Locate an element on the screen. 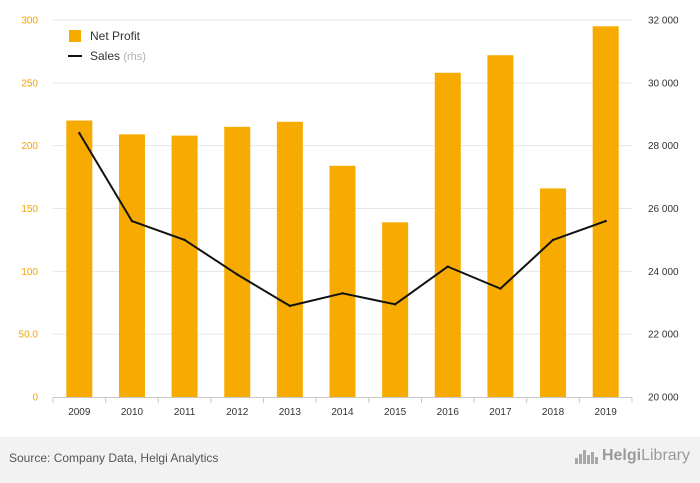 The image size is (700, 483). x-tick-label: 2018 is located at coordinates (553, 412).